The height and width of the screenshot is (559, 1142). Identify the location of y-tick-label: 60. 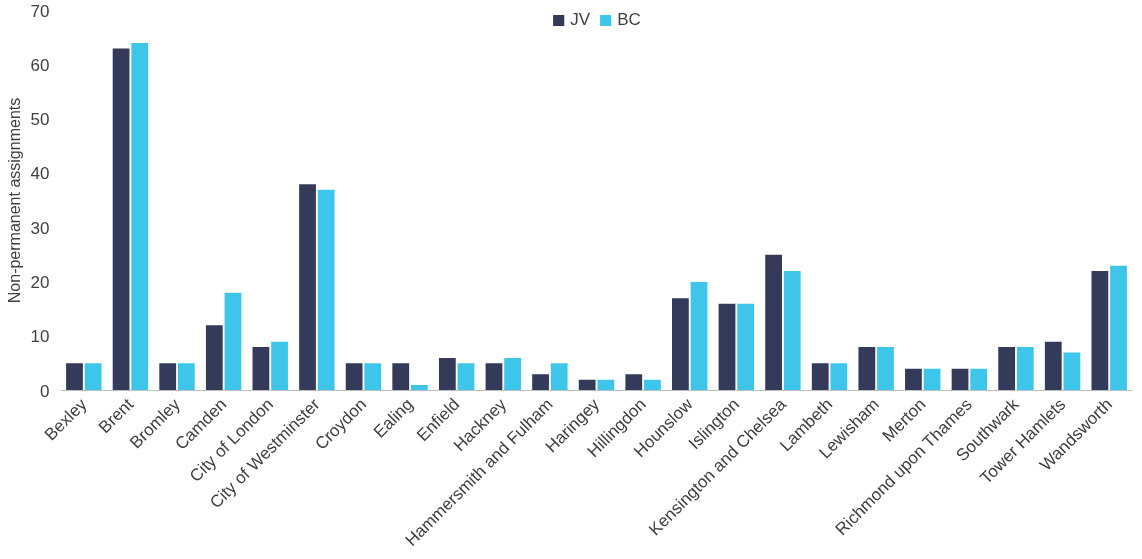
(40, 65).